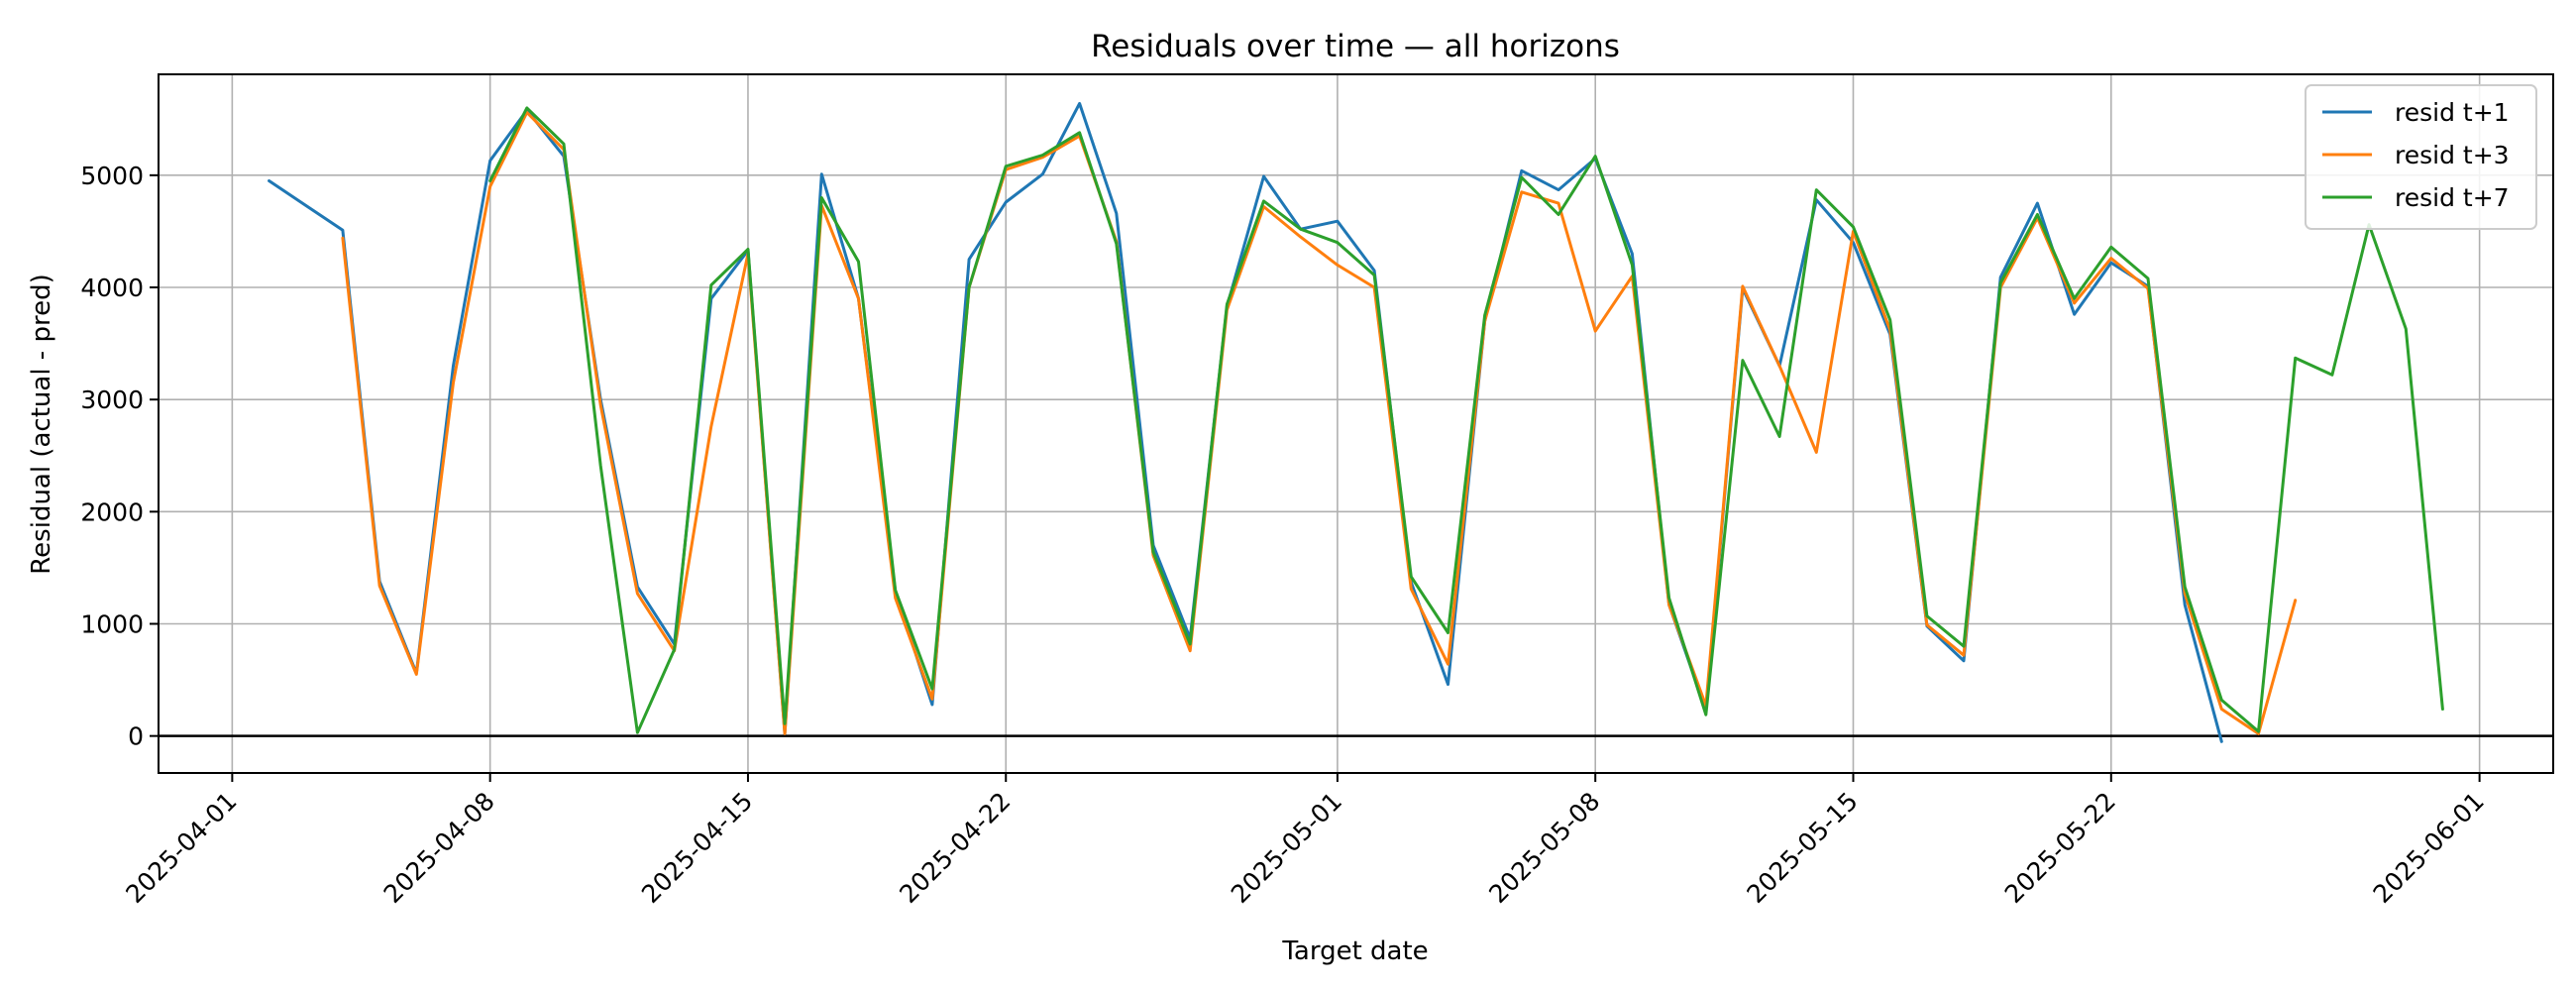 This screenshot has height=991, width=2576. What do you see at coordinates (112, 288) in the screenshot?
I see `y-tick-label: 4000` at bounding box center [112, 288].